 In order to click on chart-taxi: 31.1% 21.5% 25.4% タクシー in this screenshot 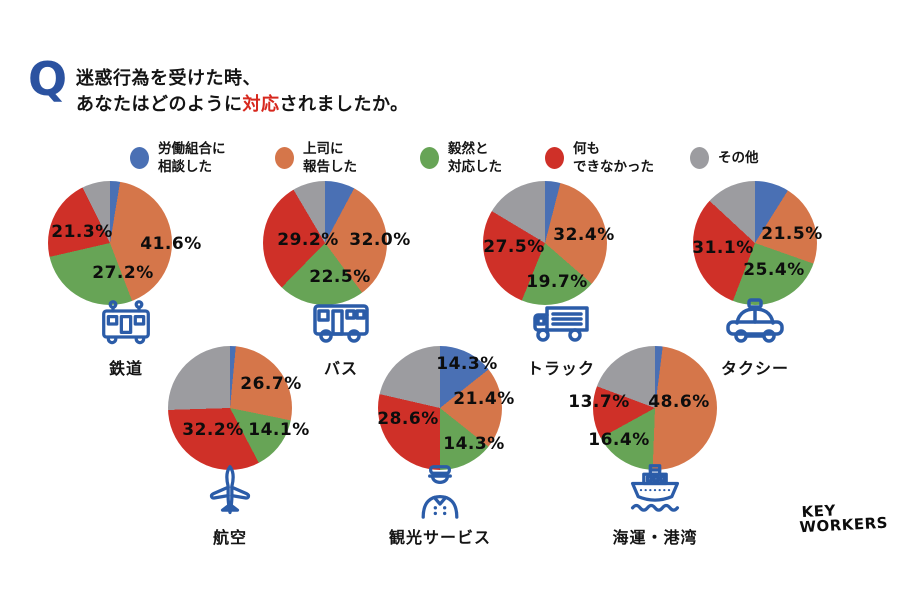, I will do `click(755, 285)`.